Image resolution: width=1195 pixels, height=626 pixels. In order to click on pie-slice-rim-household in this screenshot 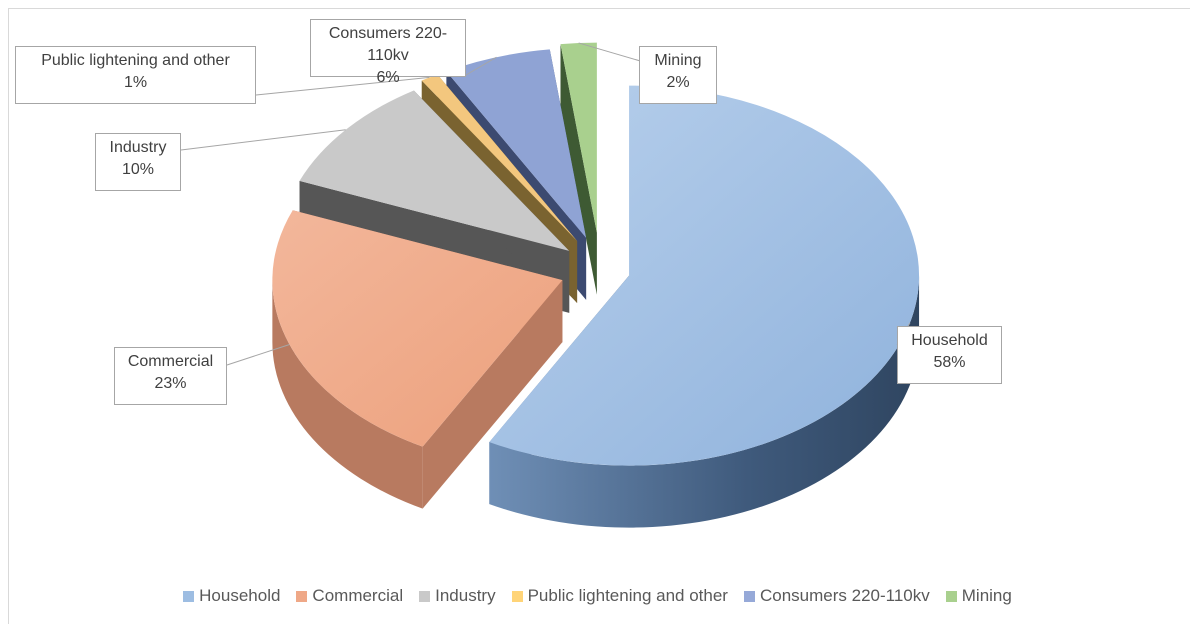, I will do `click(704, 401)`.